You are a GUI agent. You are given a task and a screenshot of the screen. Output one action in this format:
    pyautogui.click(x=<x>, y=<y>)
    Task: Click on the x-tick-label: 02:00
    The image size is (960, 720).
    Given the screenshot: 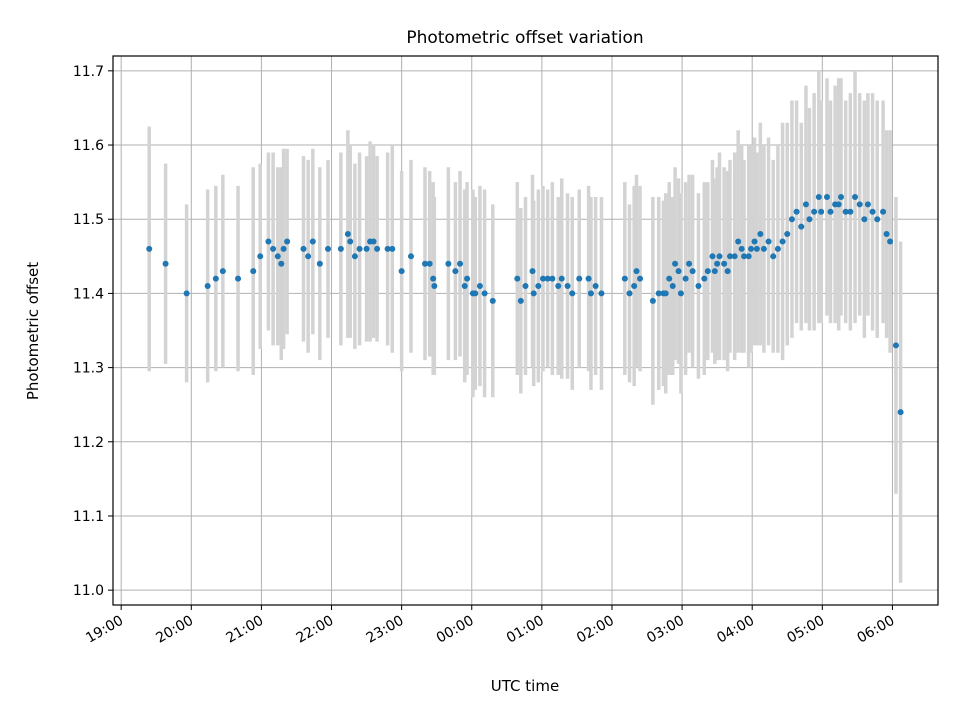 What is the action you would take?
    pyautogui.click(x=595, y=630)
    